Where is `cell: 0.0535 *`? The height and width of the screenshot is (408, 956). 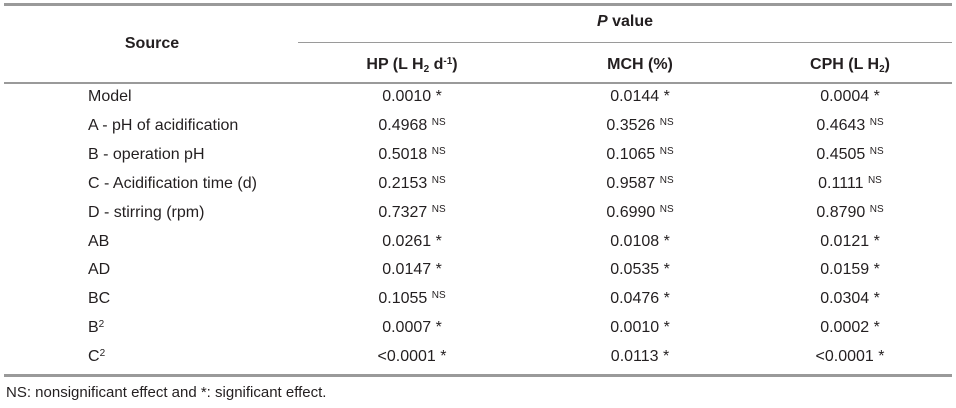 cell: 0.0535 * is located at coordinates (640, 270).